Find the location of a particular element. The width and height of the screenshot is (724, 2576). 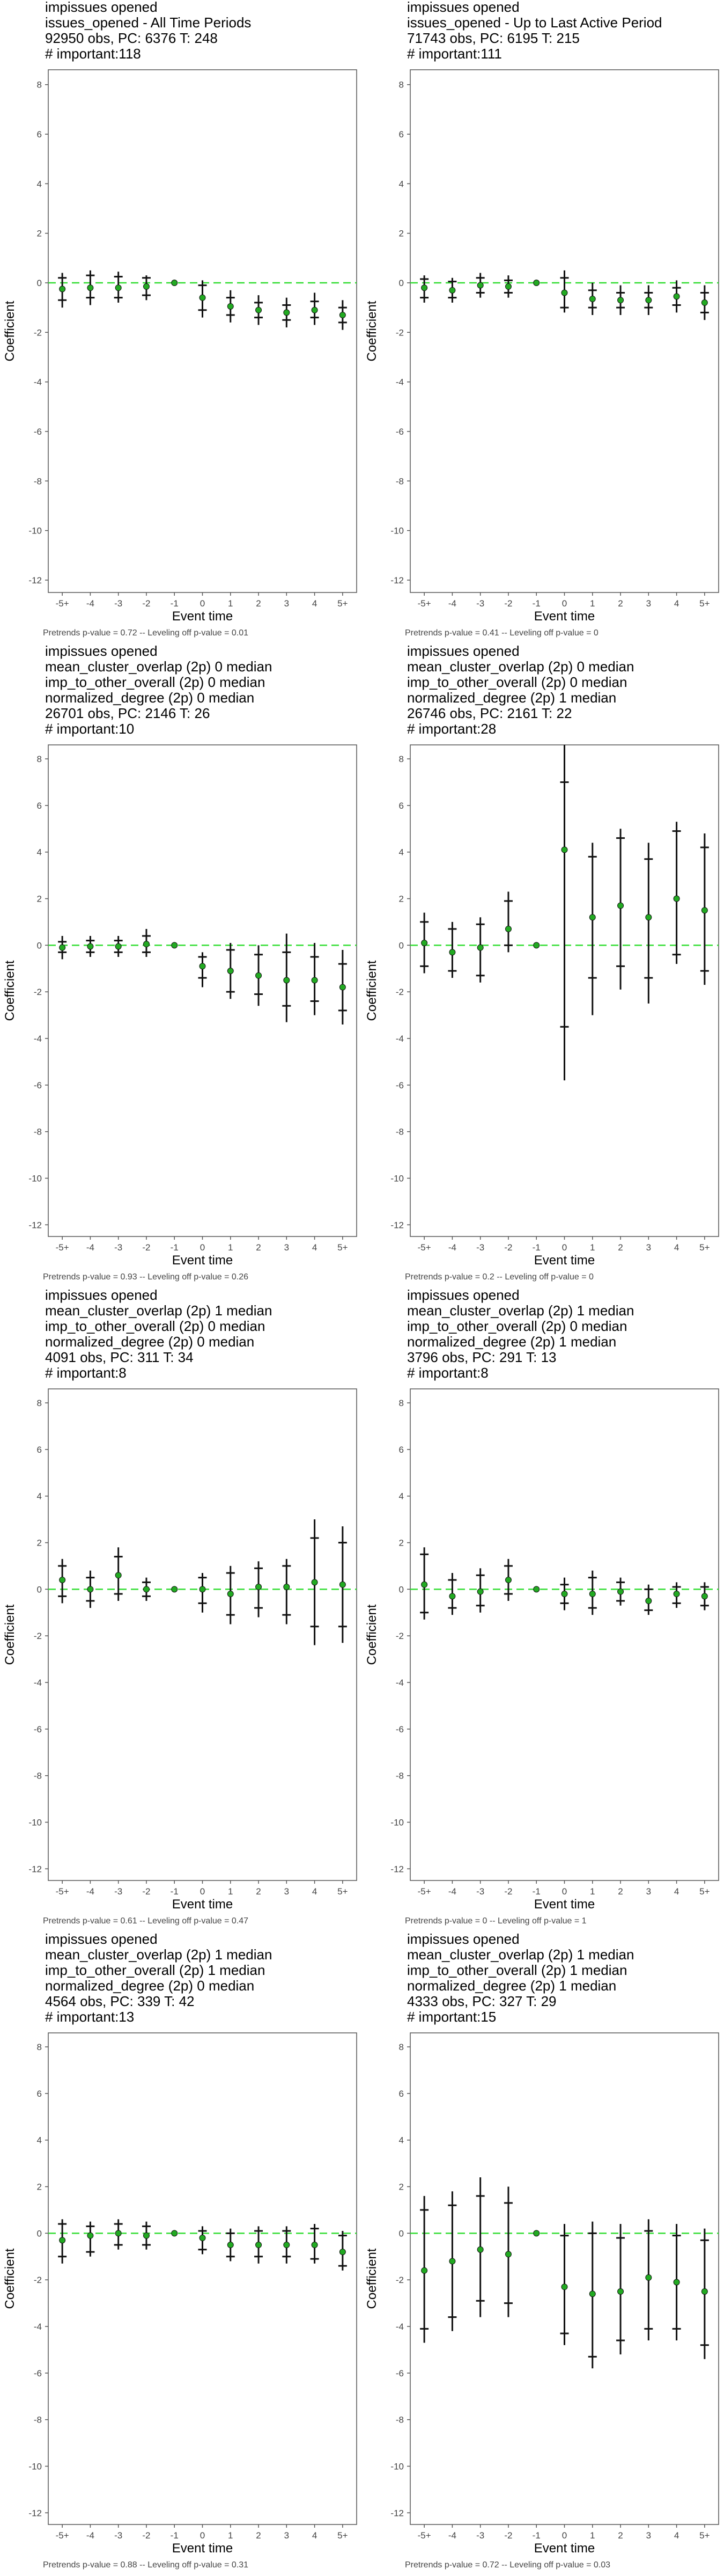

chart-title-line: # important:15 is located at coordinates (451, 2017).